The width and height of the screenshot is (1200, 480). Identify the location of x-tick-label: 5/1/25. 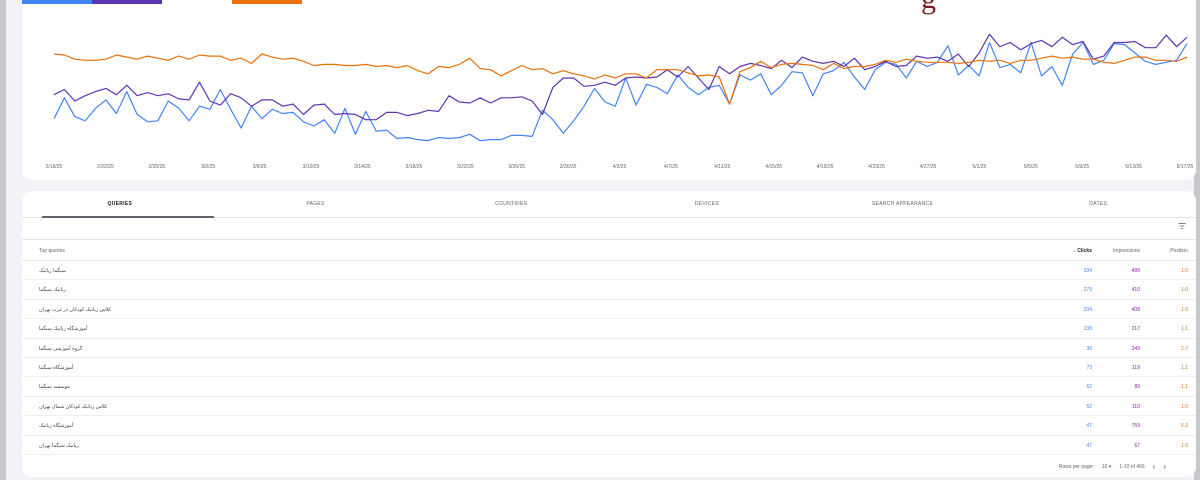
(979, 167).